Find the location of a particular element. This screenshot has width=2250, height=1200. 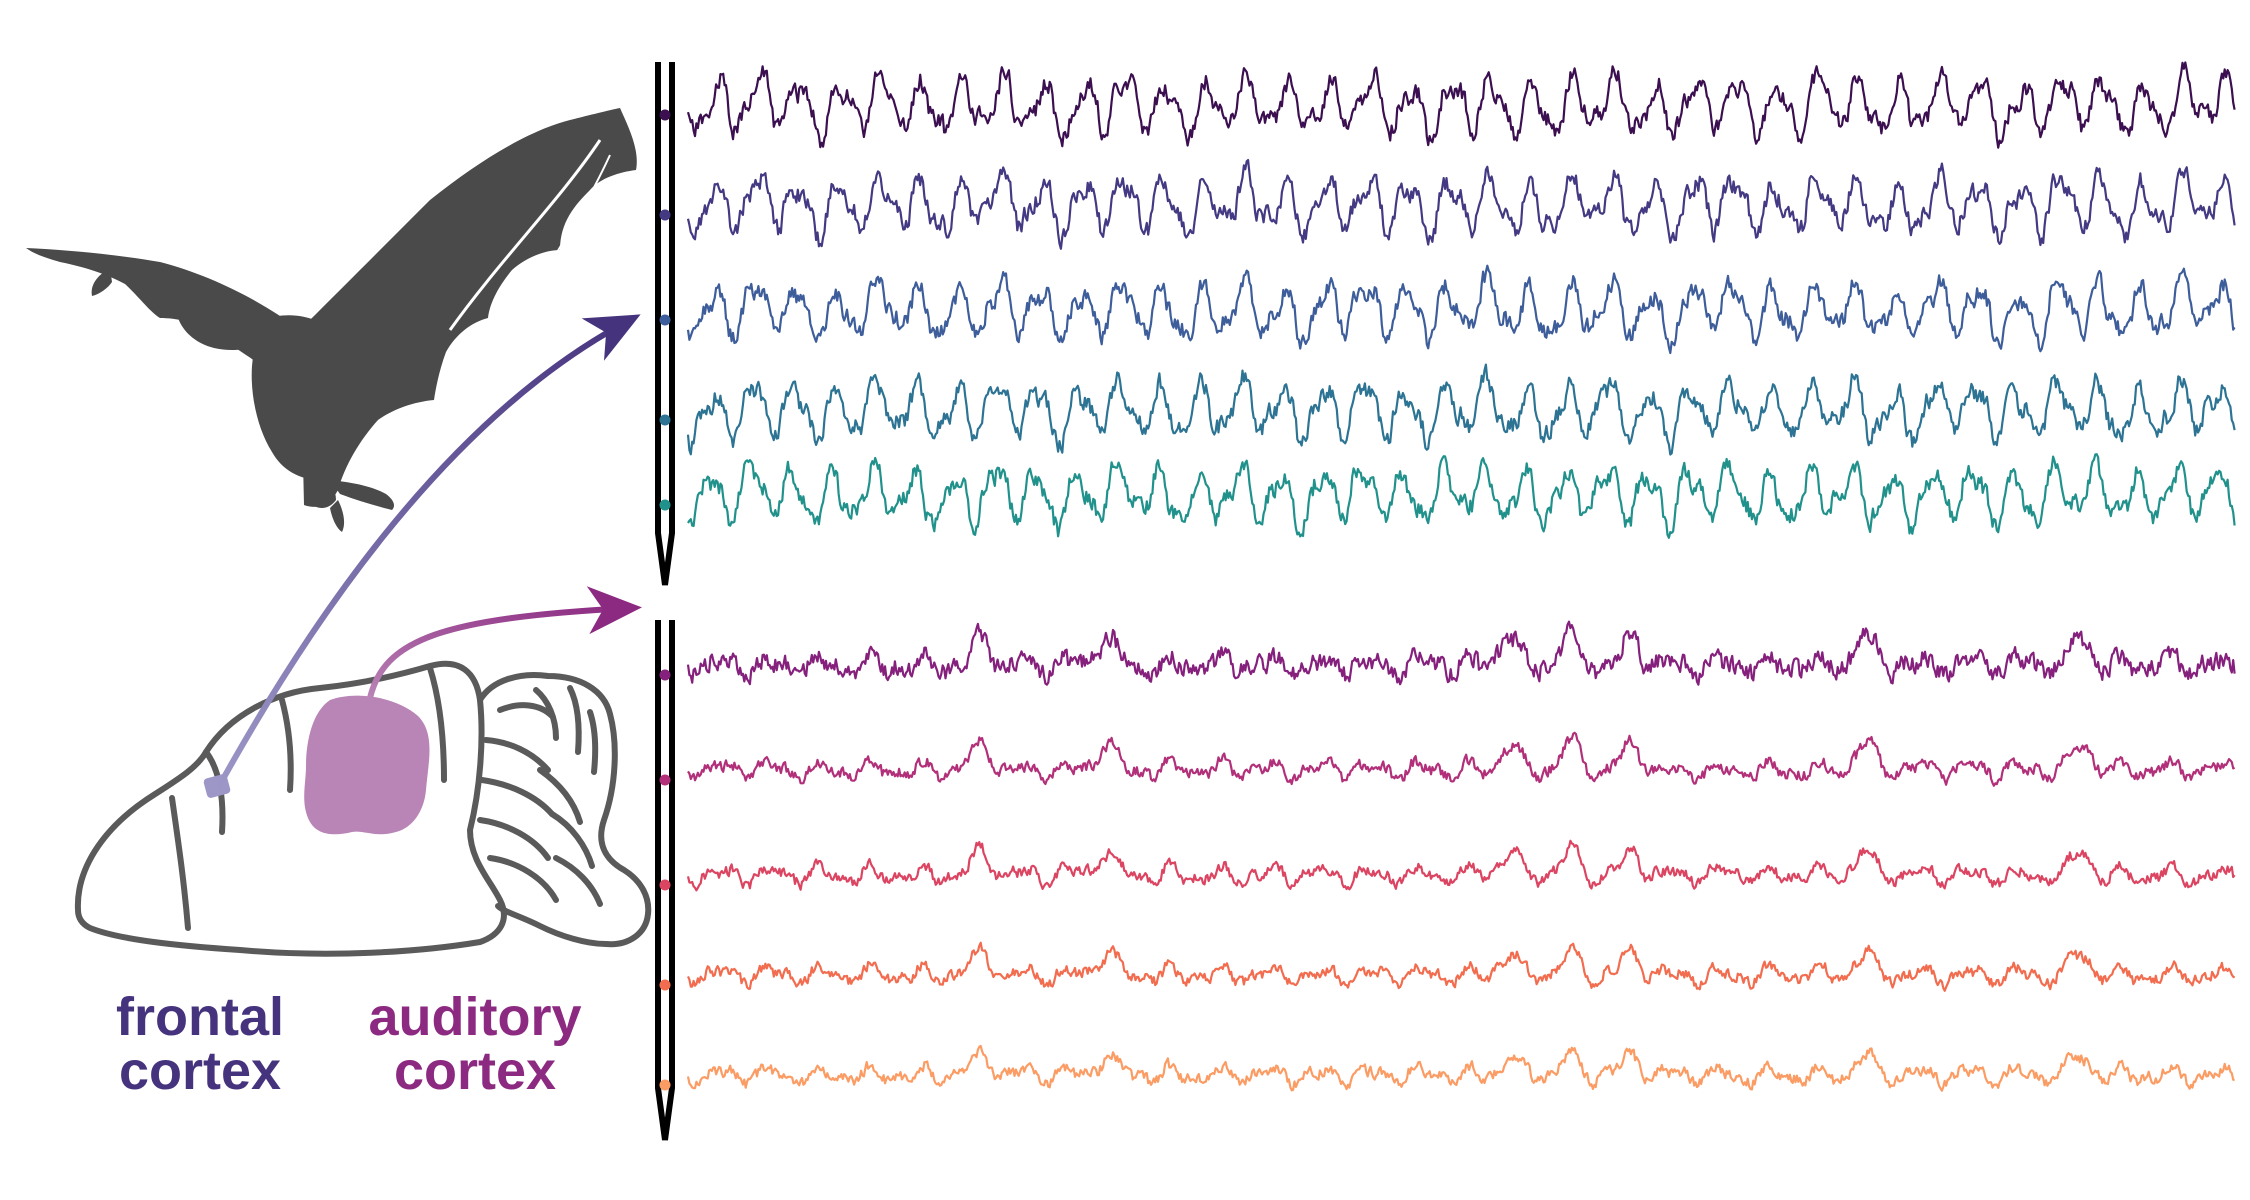

frontal-arrow is located at coordinates (428, 552).